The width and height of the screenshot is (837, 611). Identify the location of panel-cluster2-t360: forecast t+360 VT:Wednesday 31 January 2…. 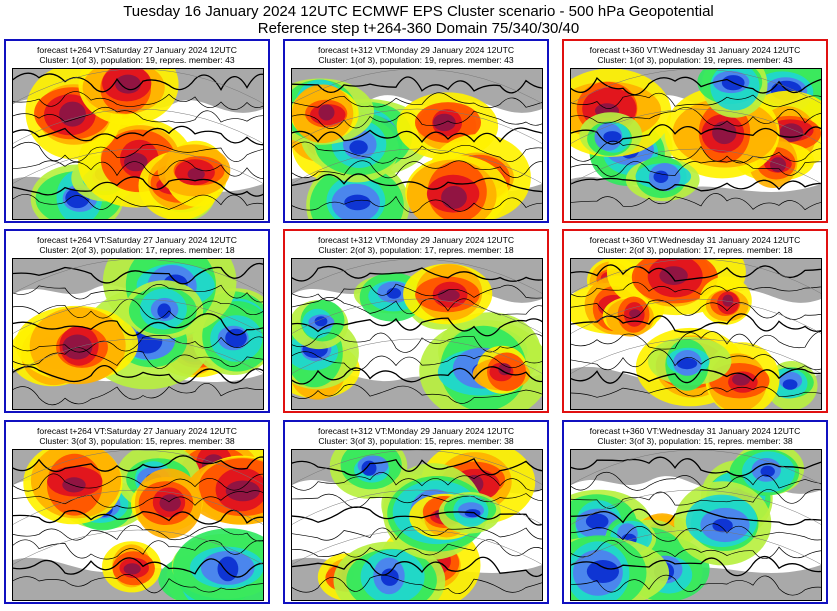
(695, 321).